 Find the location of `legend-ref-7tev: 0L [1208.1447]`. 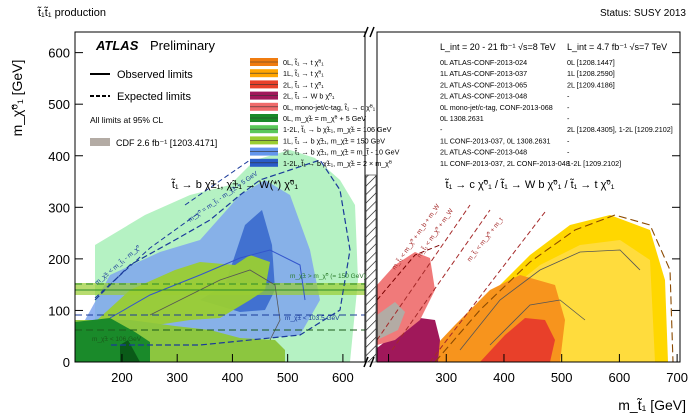

legend-ref-7tev: 0L [1208.1447] is located at coordinates (591, 62).